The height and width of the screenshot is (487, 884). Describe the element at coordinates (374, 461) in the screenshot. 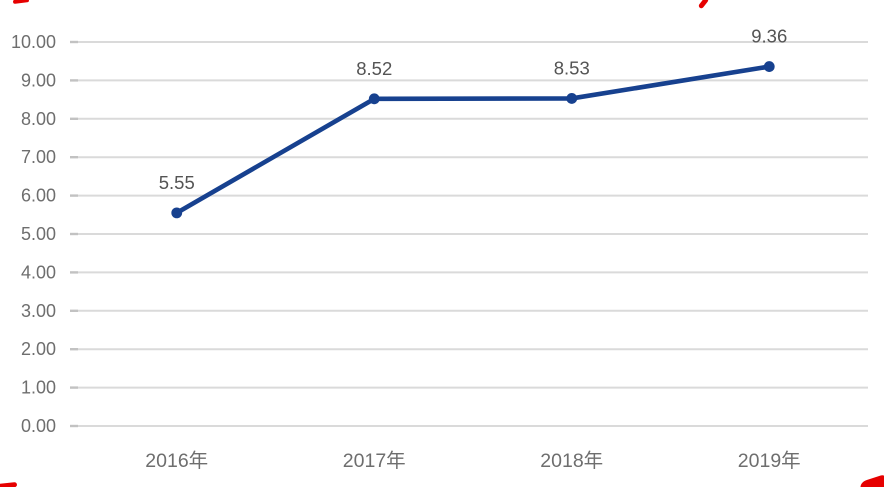

I see `x-axis-label: 2017年` at that location.